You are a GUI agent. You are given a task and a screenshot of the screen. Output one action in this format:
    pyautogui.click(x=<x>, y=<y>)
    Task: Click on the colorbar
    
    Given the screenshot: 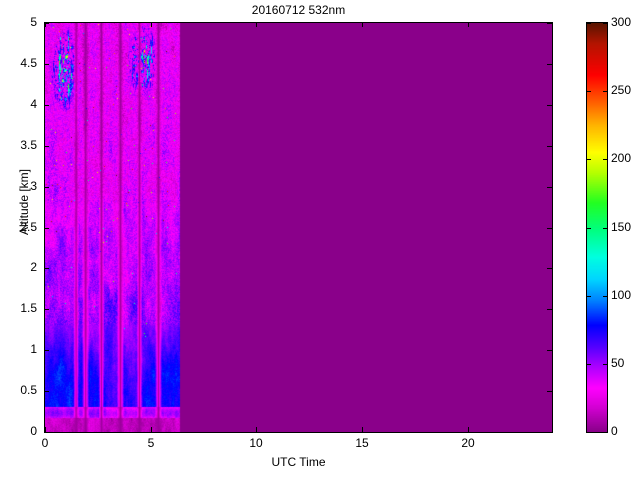 What is the action you would take?
    pyautogui.click(x=597, y=227)
    